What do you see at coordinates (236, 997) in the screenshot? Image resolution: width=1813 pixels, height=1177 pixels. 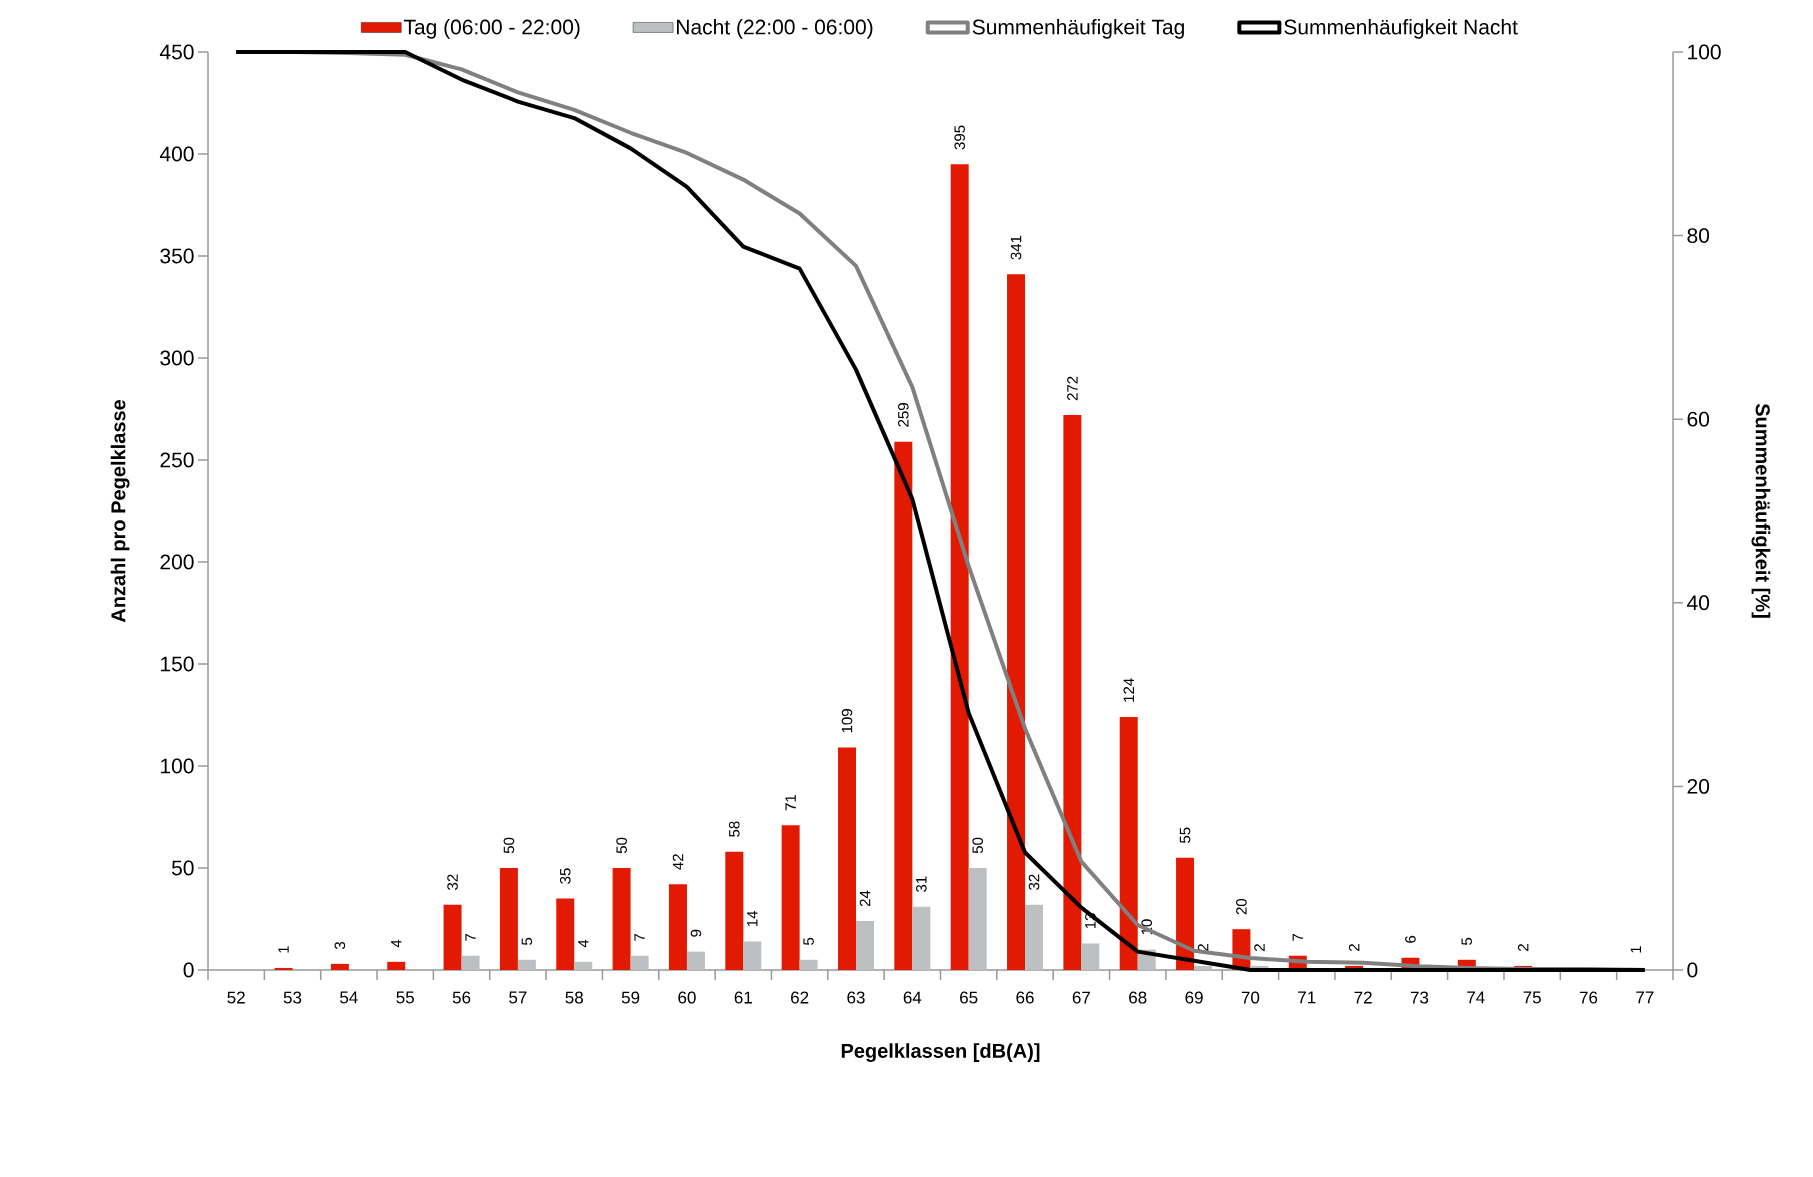 I see `x-tick-label: 52` at bounding box center [236, 997].